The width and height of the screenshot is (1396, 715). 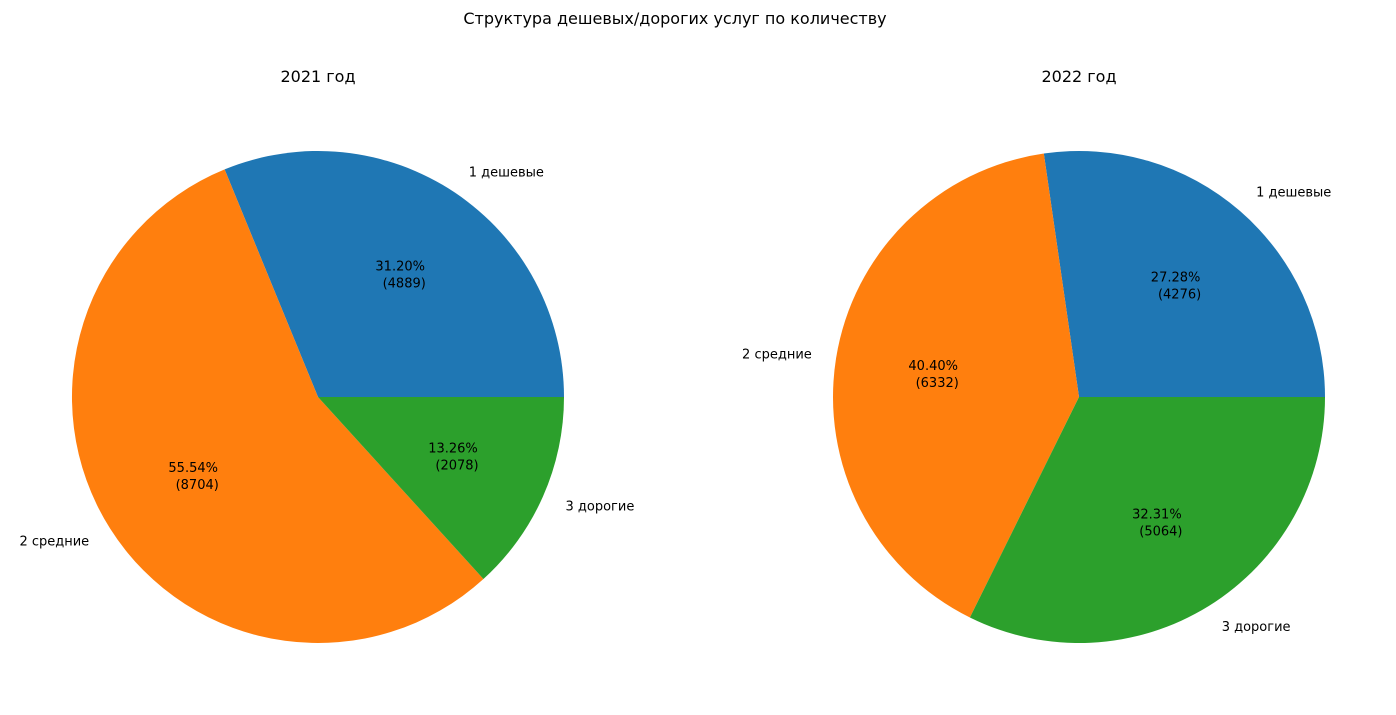 I want to click on slice-count-label: (8704), so click(x=197, y=485).